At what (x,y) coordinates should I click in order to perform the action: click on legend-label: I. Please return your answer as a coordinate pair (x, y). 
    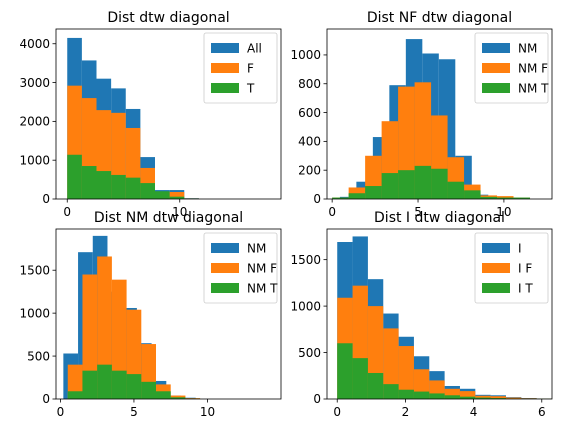
    Looking at the image, I should click on (520, 249).